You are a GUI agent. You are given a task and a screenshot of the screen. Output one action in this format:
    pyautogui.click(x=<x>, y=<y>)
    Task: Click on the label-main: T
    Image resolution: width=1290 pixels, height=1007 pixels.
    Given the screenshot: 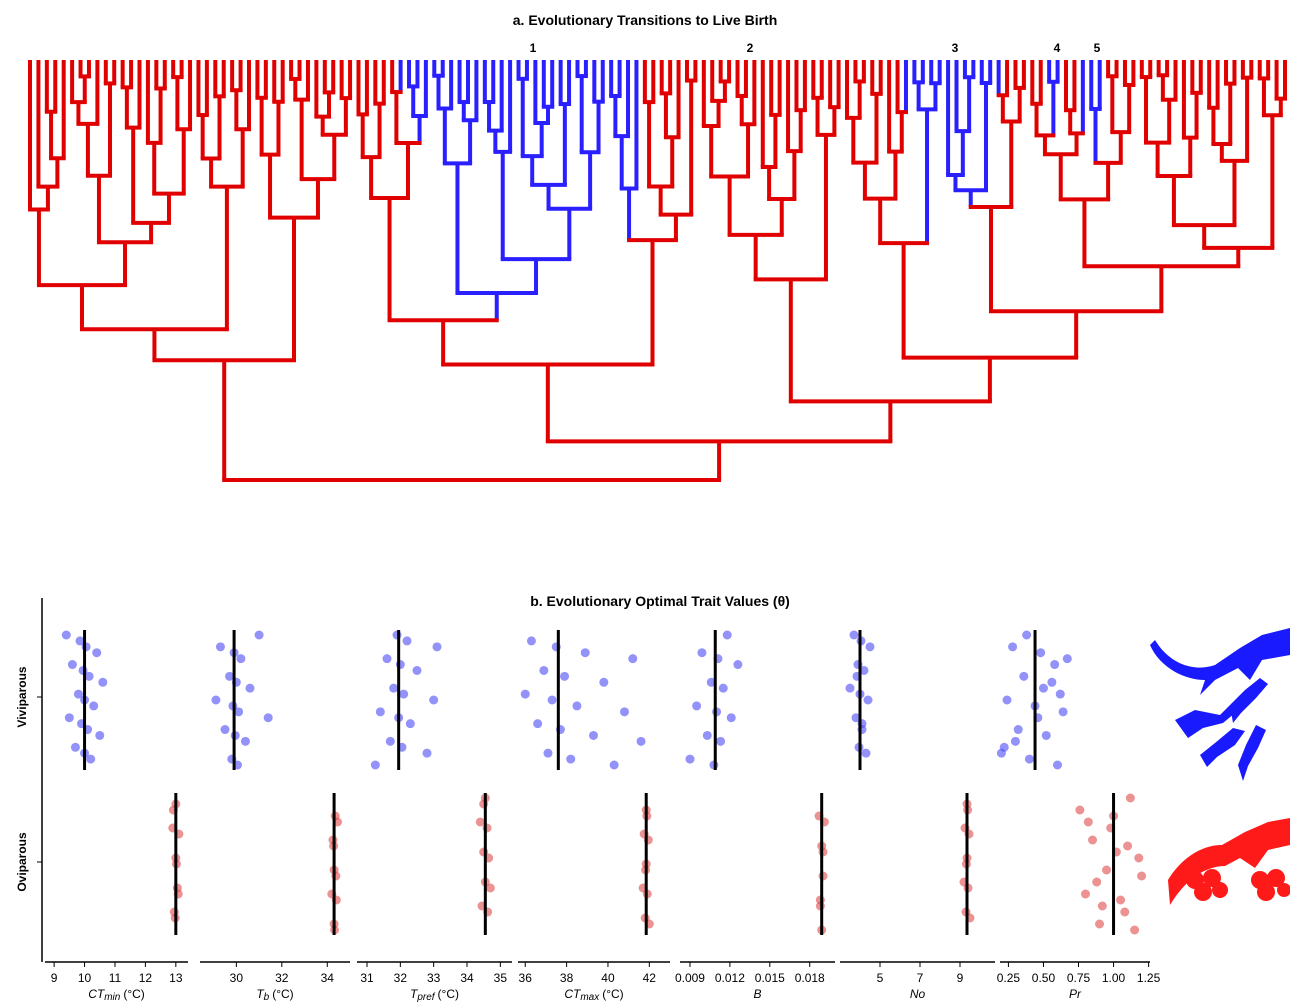 What is the action you would take?
    pyautogui.click(x=260, y=994)
    